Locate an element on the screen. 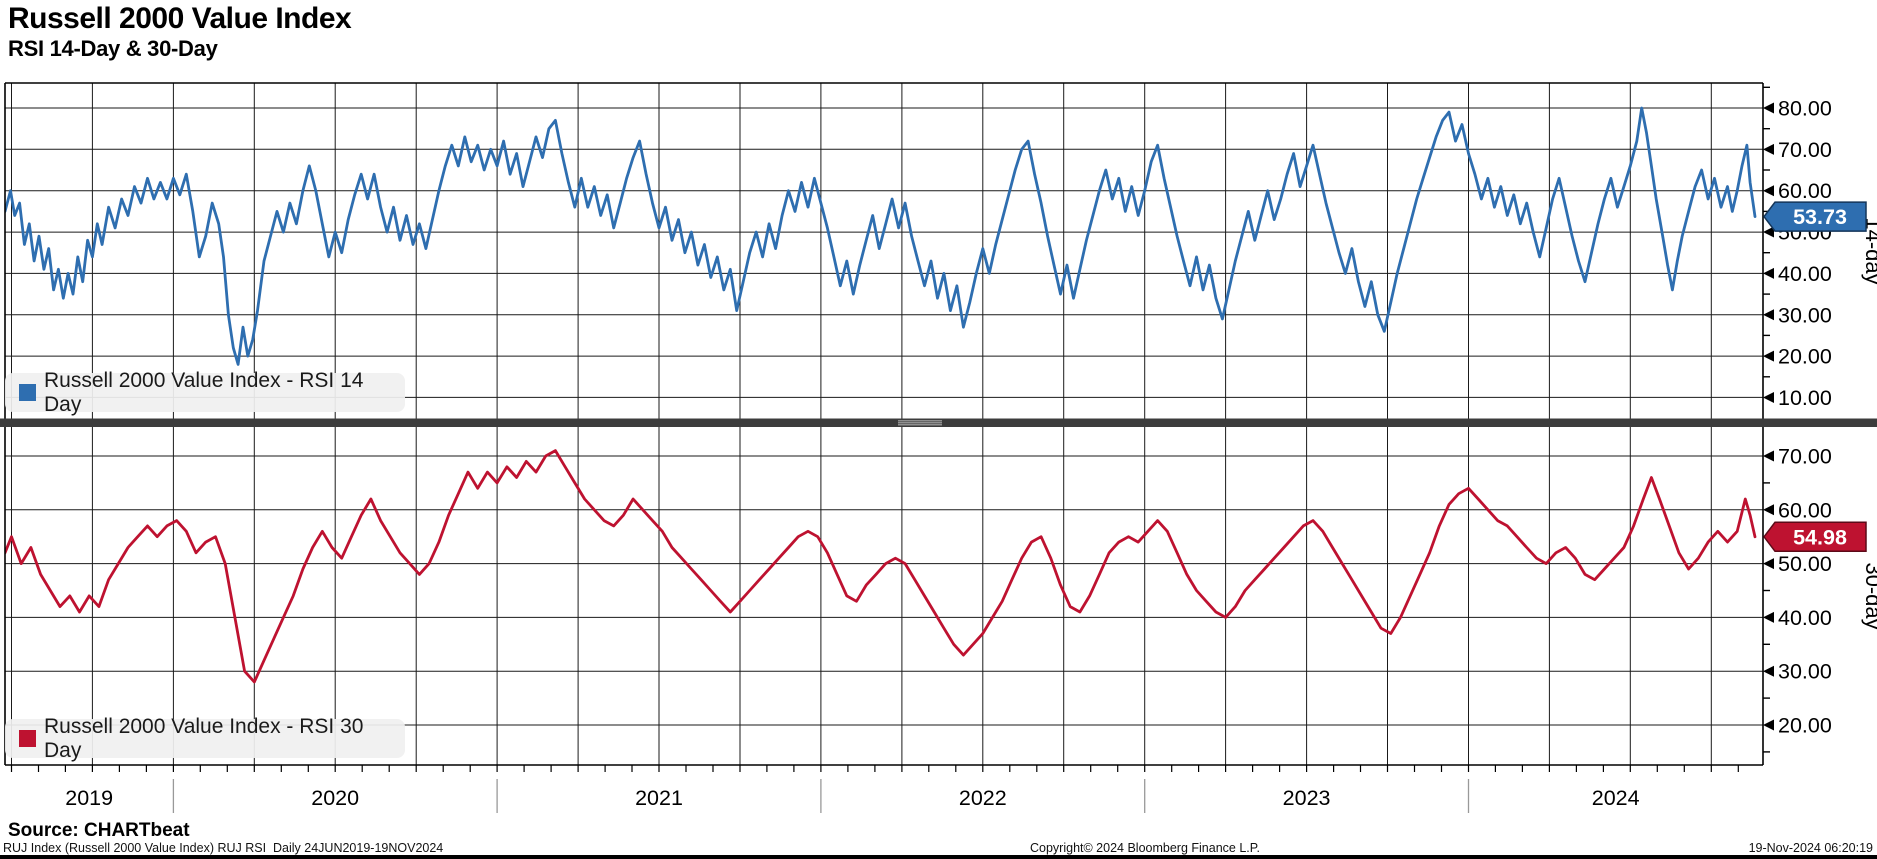  rsi-14-legend-label: Russell 2000 Value Index - RSI 14 Day is located at coordinates (204, 392).